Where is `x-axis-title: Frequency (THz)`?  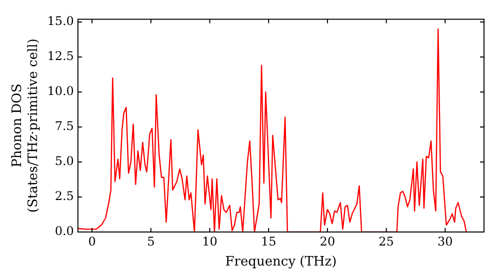 x-axis-title: Frequency (THz) is located at coordinates (281, 262).